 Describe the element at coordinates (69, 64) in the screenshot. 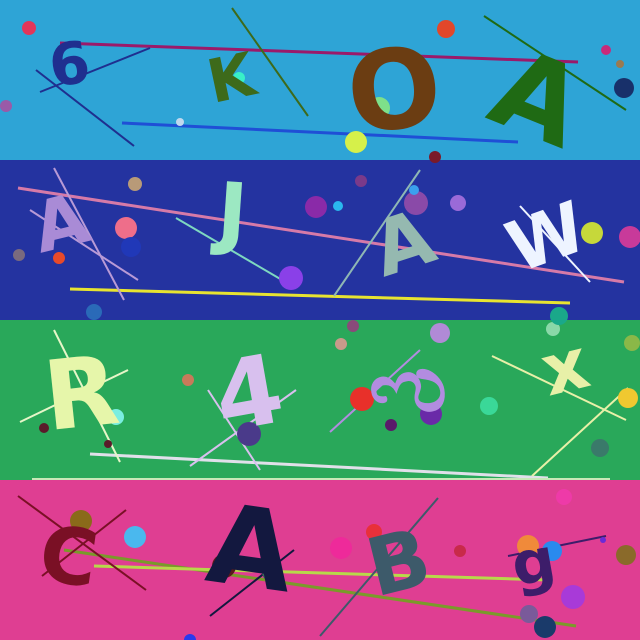

I see `glyph-1-1: 6` at that location.